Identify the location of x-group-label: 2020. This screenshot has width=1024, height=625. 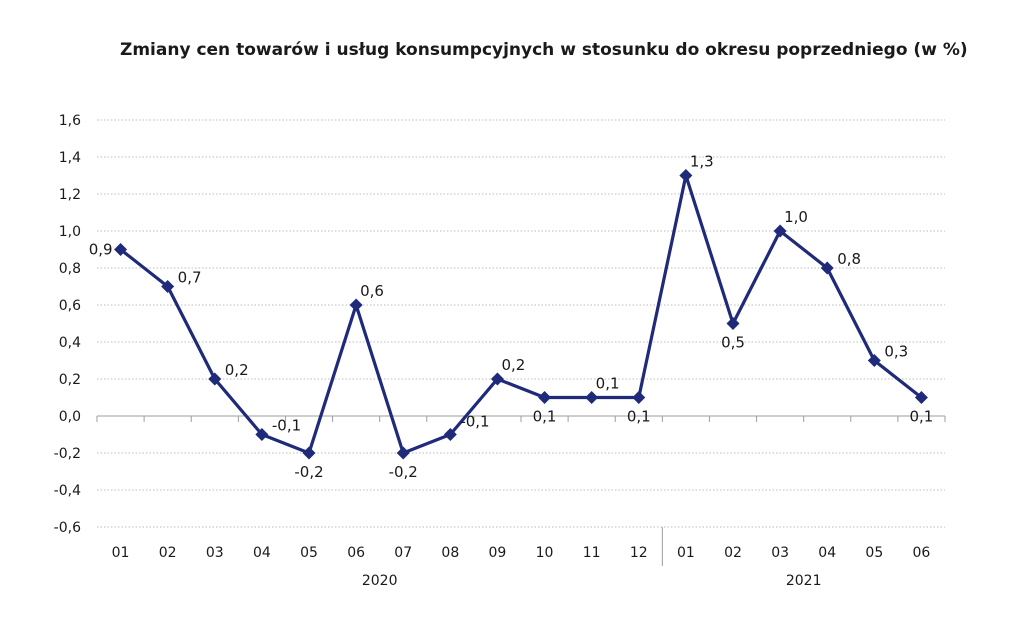
(380, 581).